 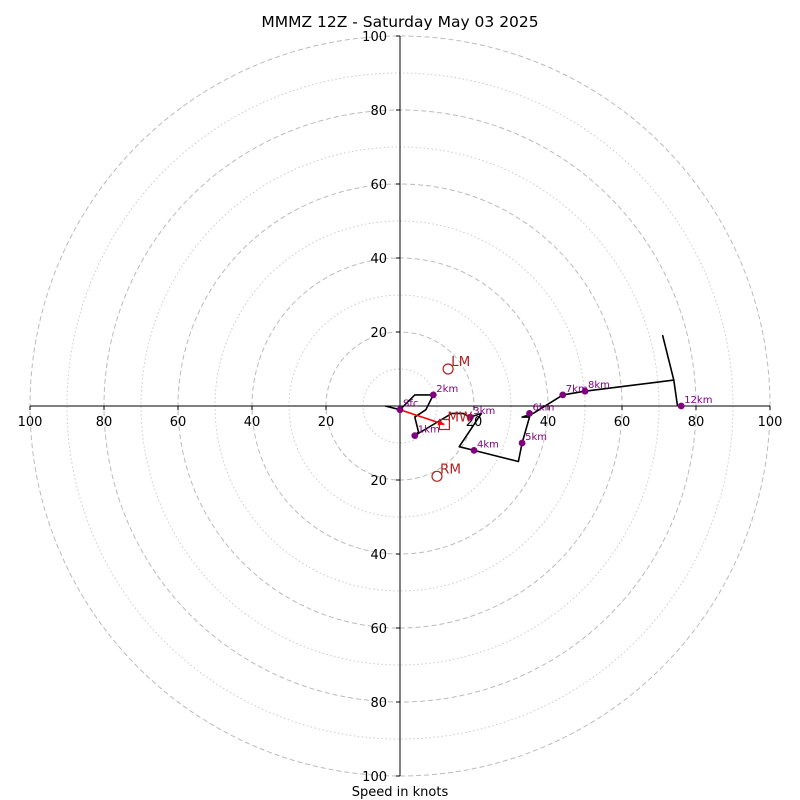 What do you see at coordinates (599, 385) in the screenshot?
I see `height-label-8km: 8km` at bounding box center [599, 385].